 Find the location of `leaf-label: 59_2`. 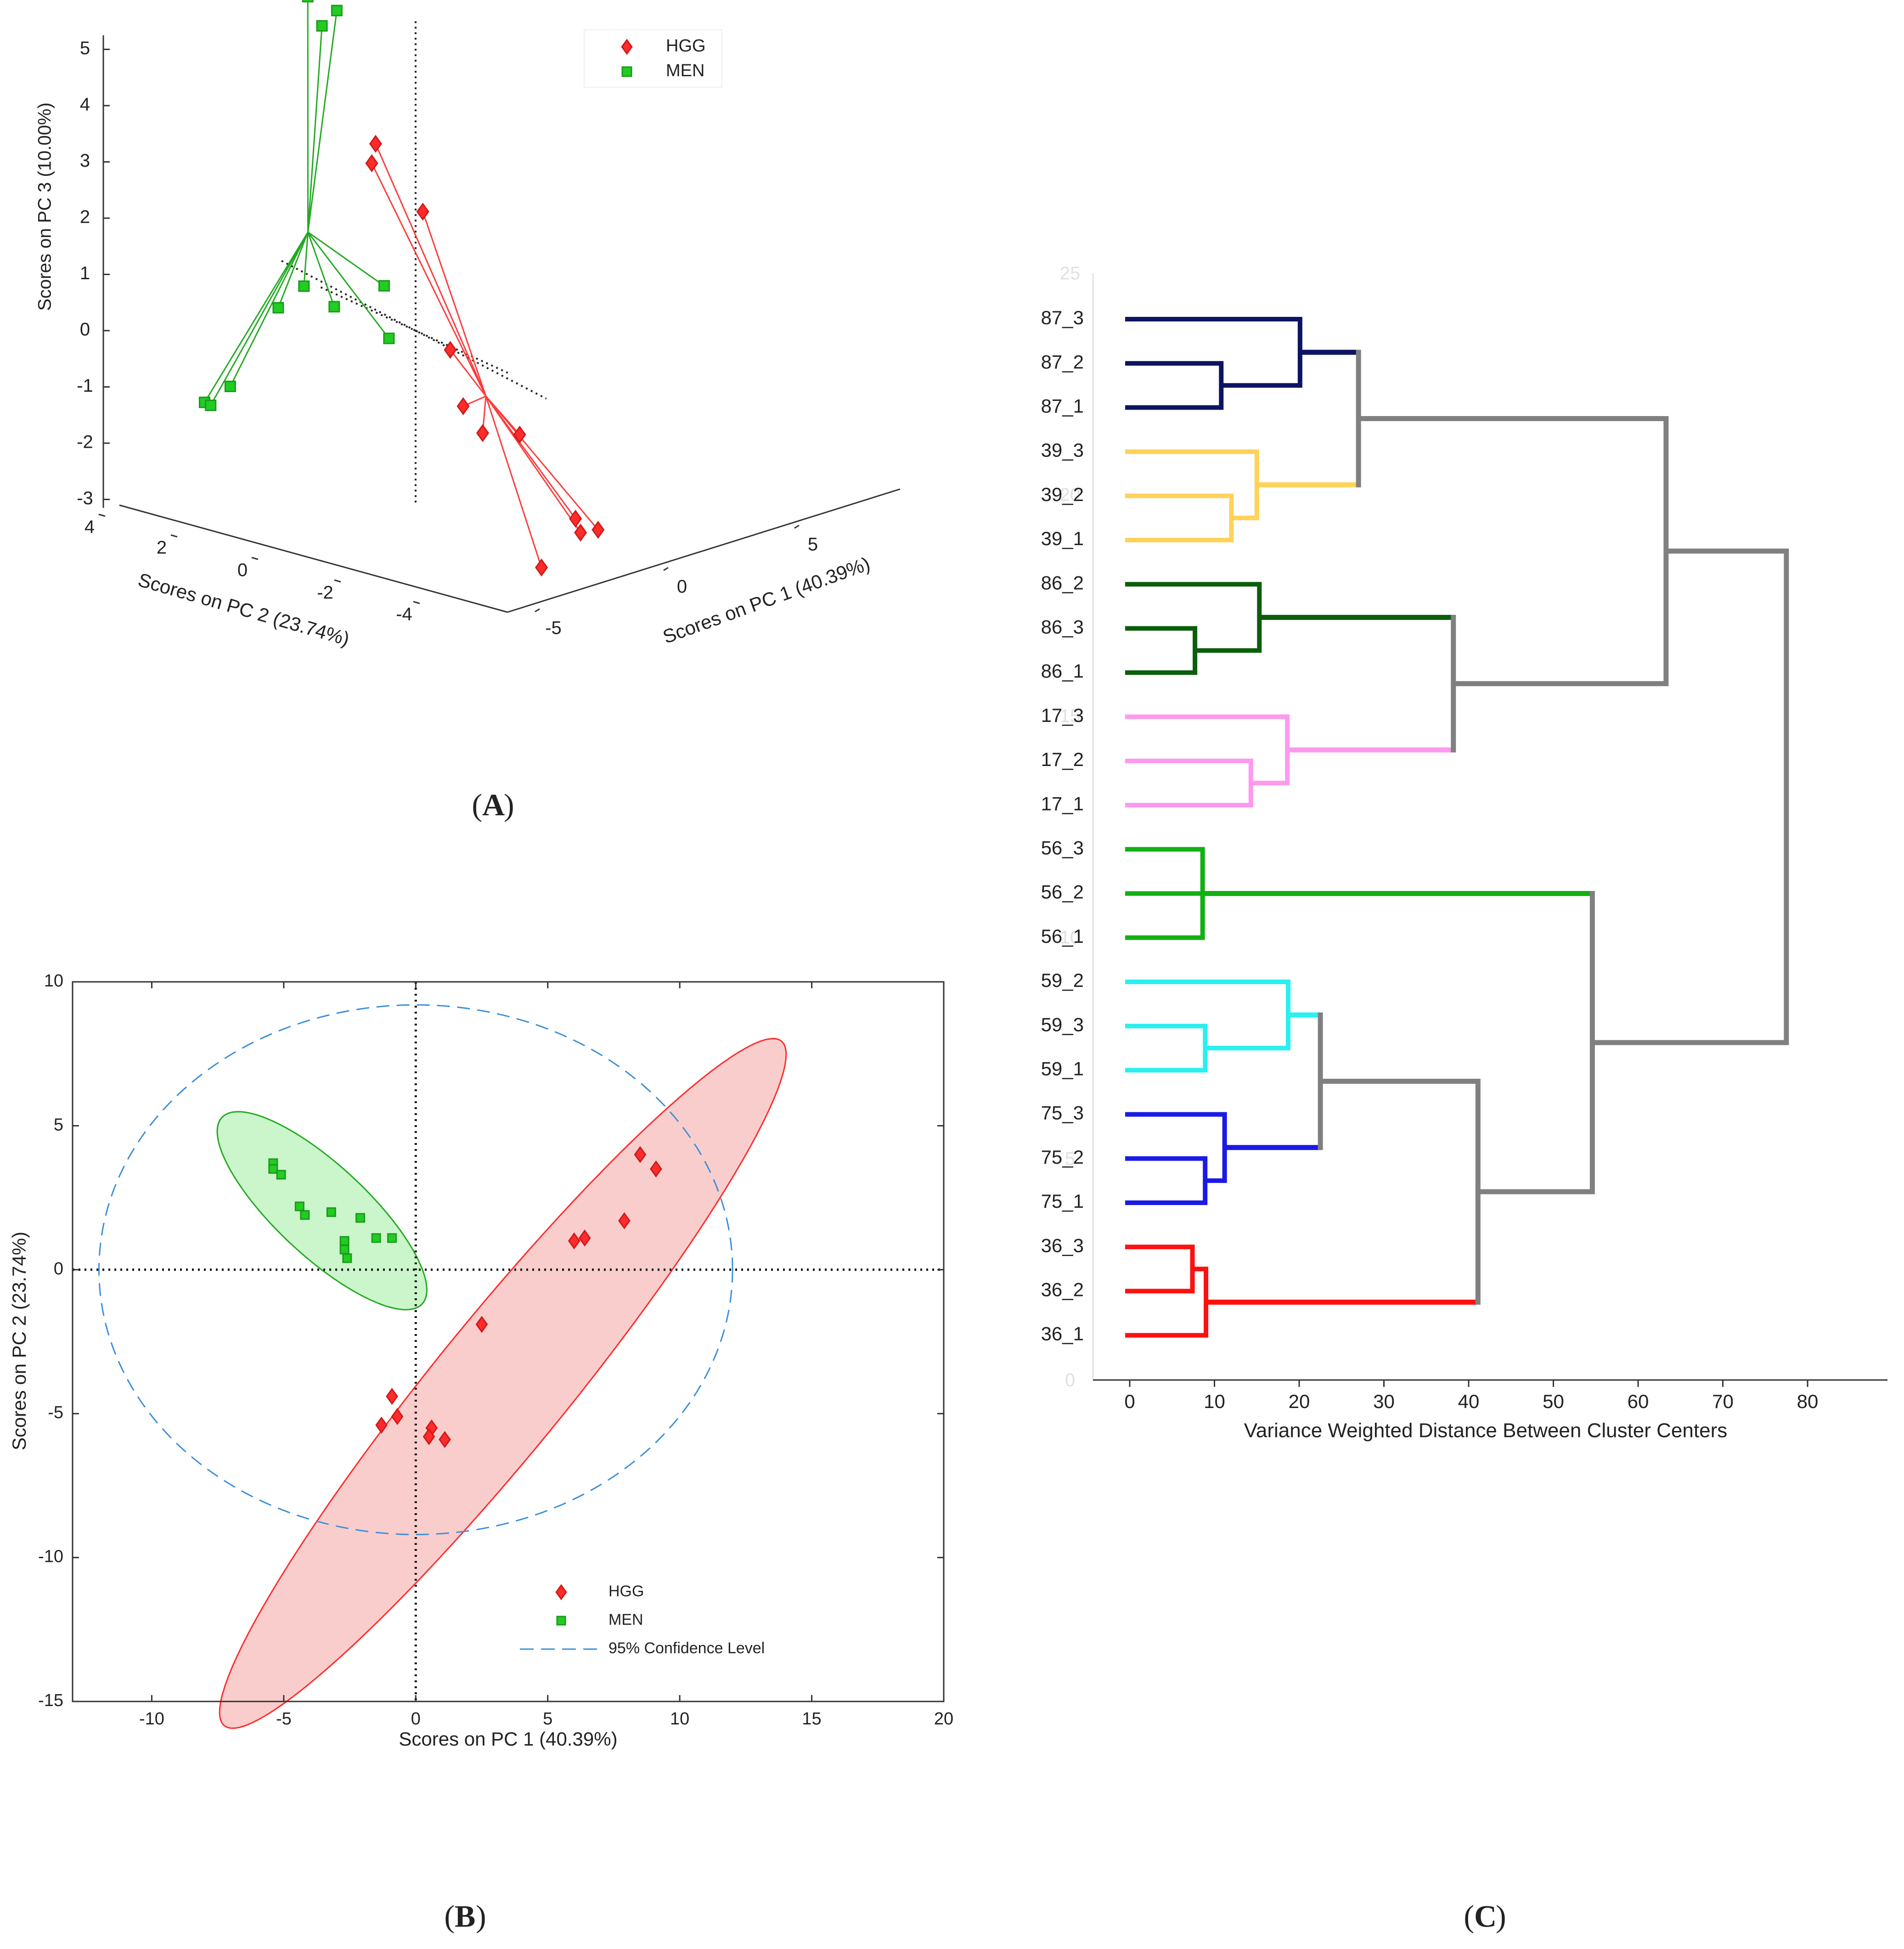

leaf-label: 59_2 is located at coordinates (1062, 980).